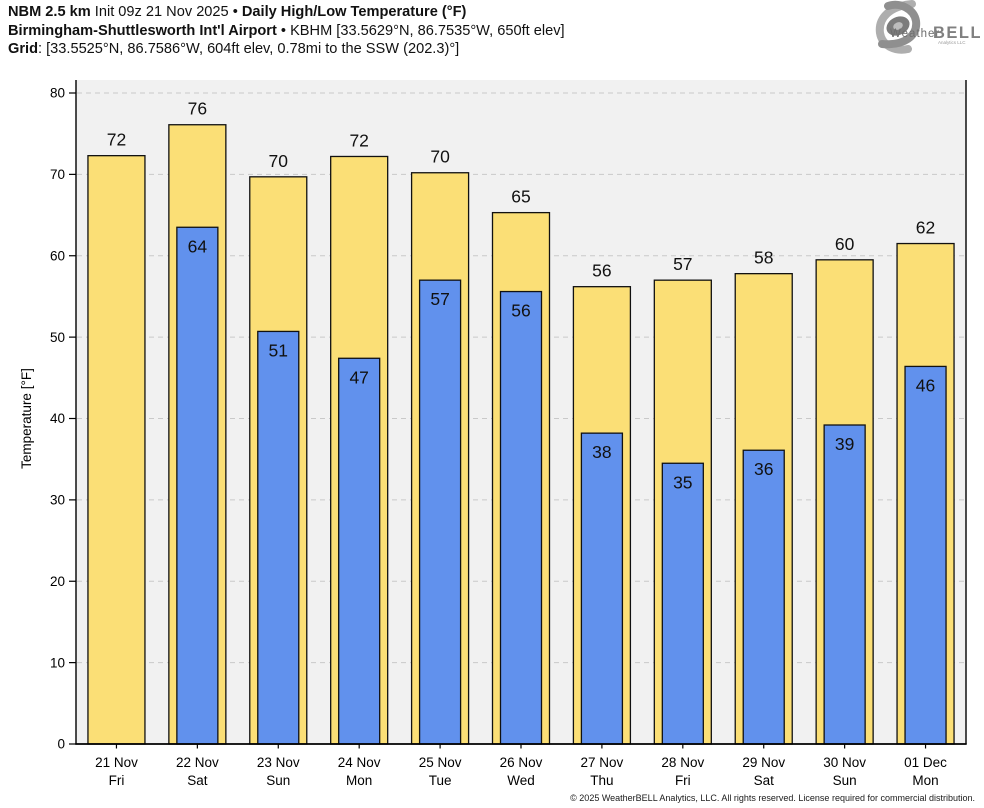 The height and width of the screenshot is (808, 984). Describe the element at coordinates (602, 762) in the screenshot. I see `x-tick-date-label: 27 Nov` at that location.